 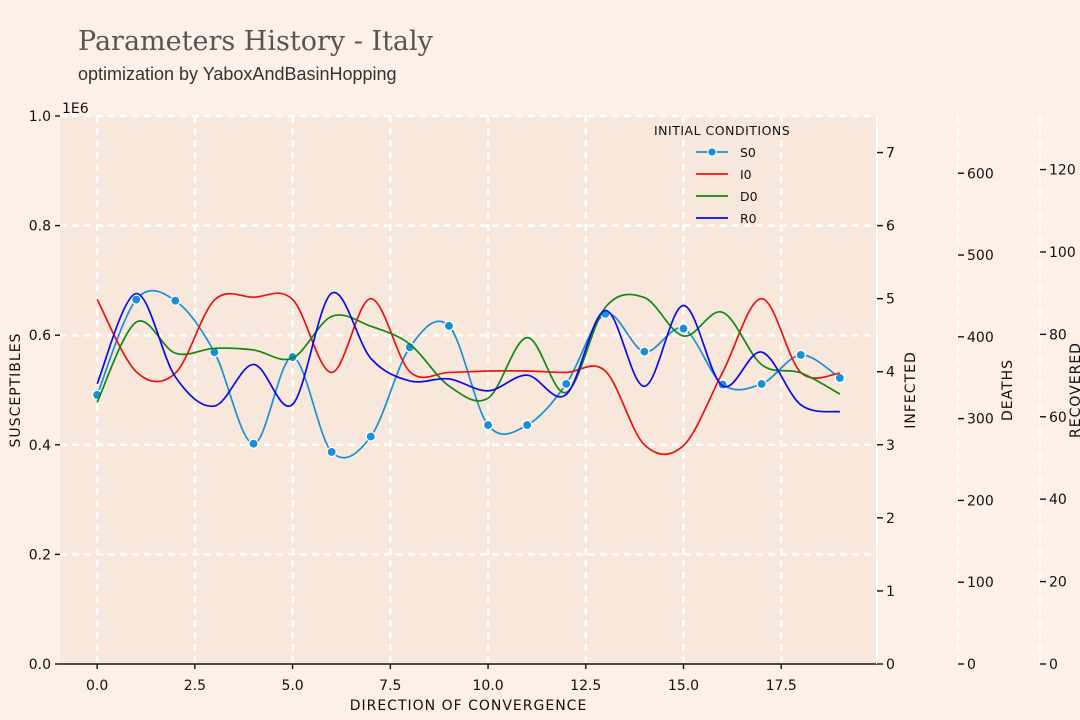 I want to click on y-recovered-axis-label: RECOVERED, so click(x=1074, y=390).